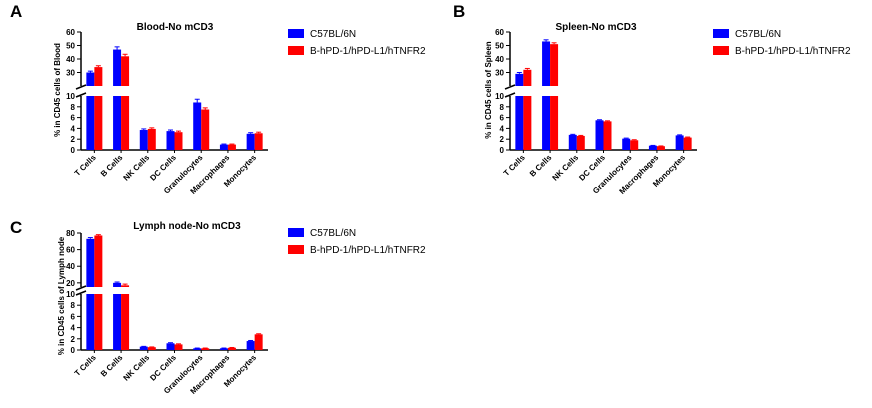 Image resolution: width=872 pixels, height=408 pixels. I want to click on x-tick-label: T Cells, so click(514, 165).